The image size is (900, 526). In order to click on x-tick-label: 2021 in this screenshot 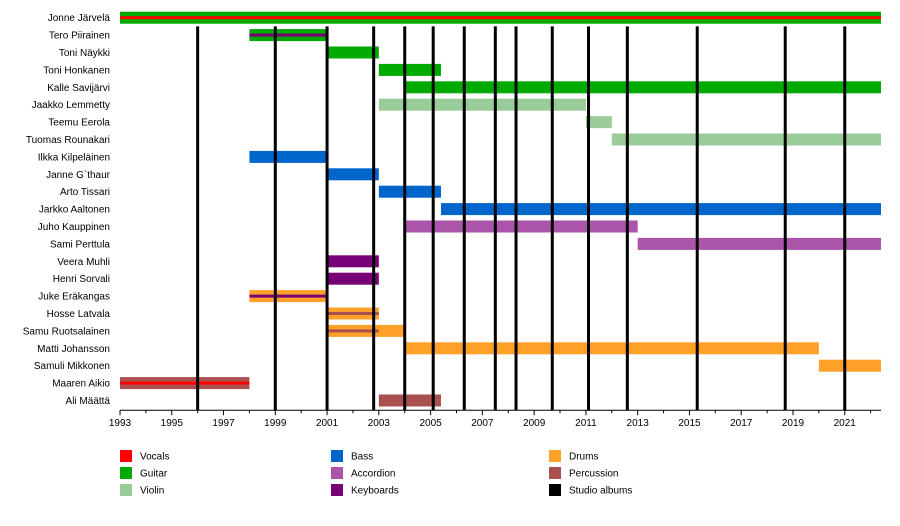, I will do `click(845, 423)`.